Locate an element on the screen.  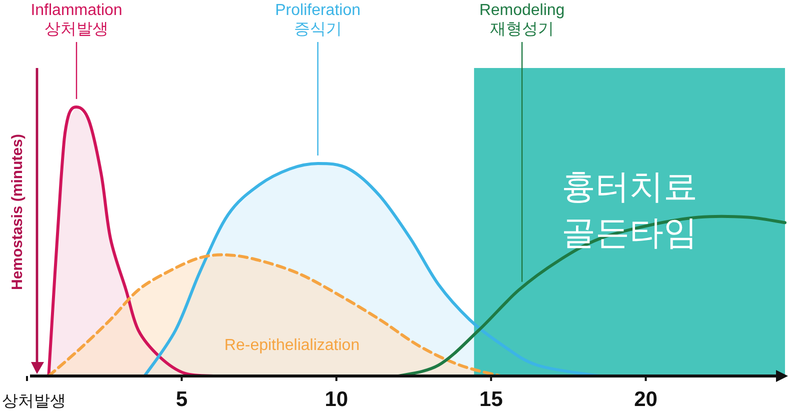
x-tick-label: 20 is located at coordinates (646, 399).